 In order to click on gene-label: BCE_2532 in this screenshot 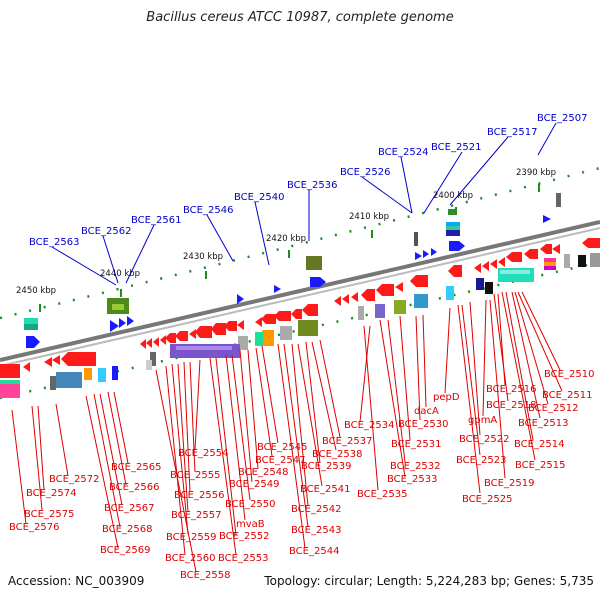, I will do `click(415, 466)`.